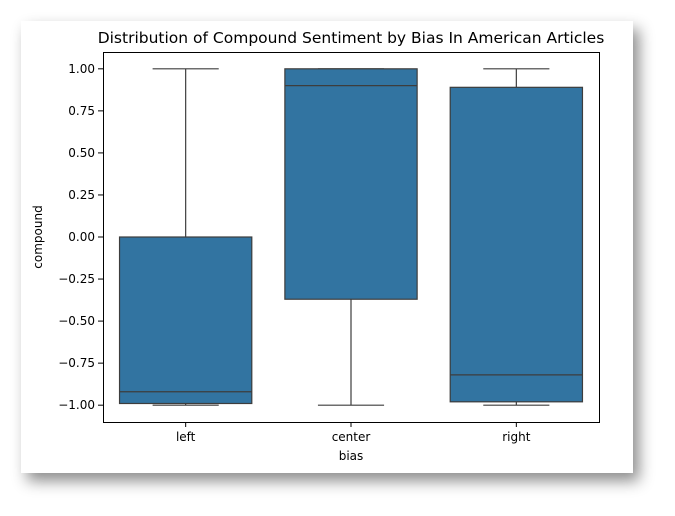  What do you see at coordinates (351, 456) in the screenshot?
I see `x-axis-label: bias` at bounding box center [351, 456].